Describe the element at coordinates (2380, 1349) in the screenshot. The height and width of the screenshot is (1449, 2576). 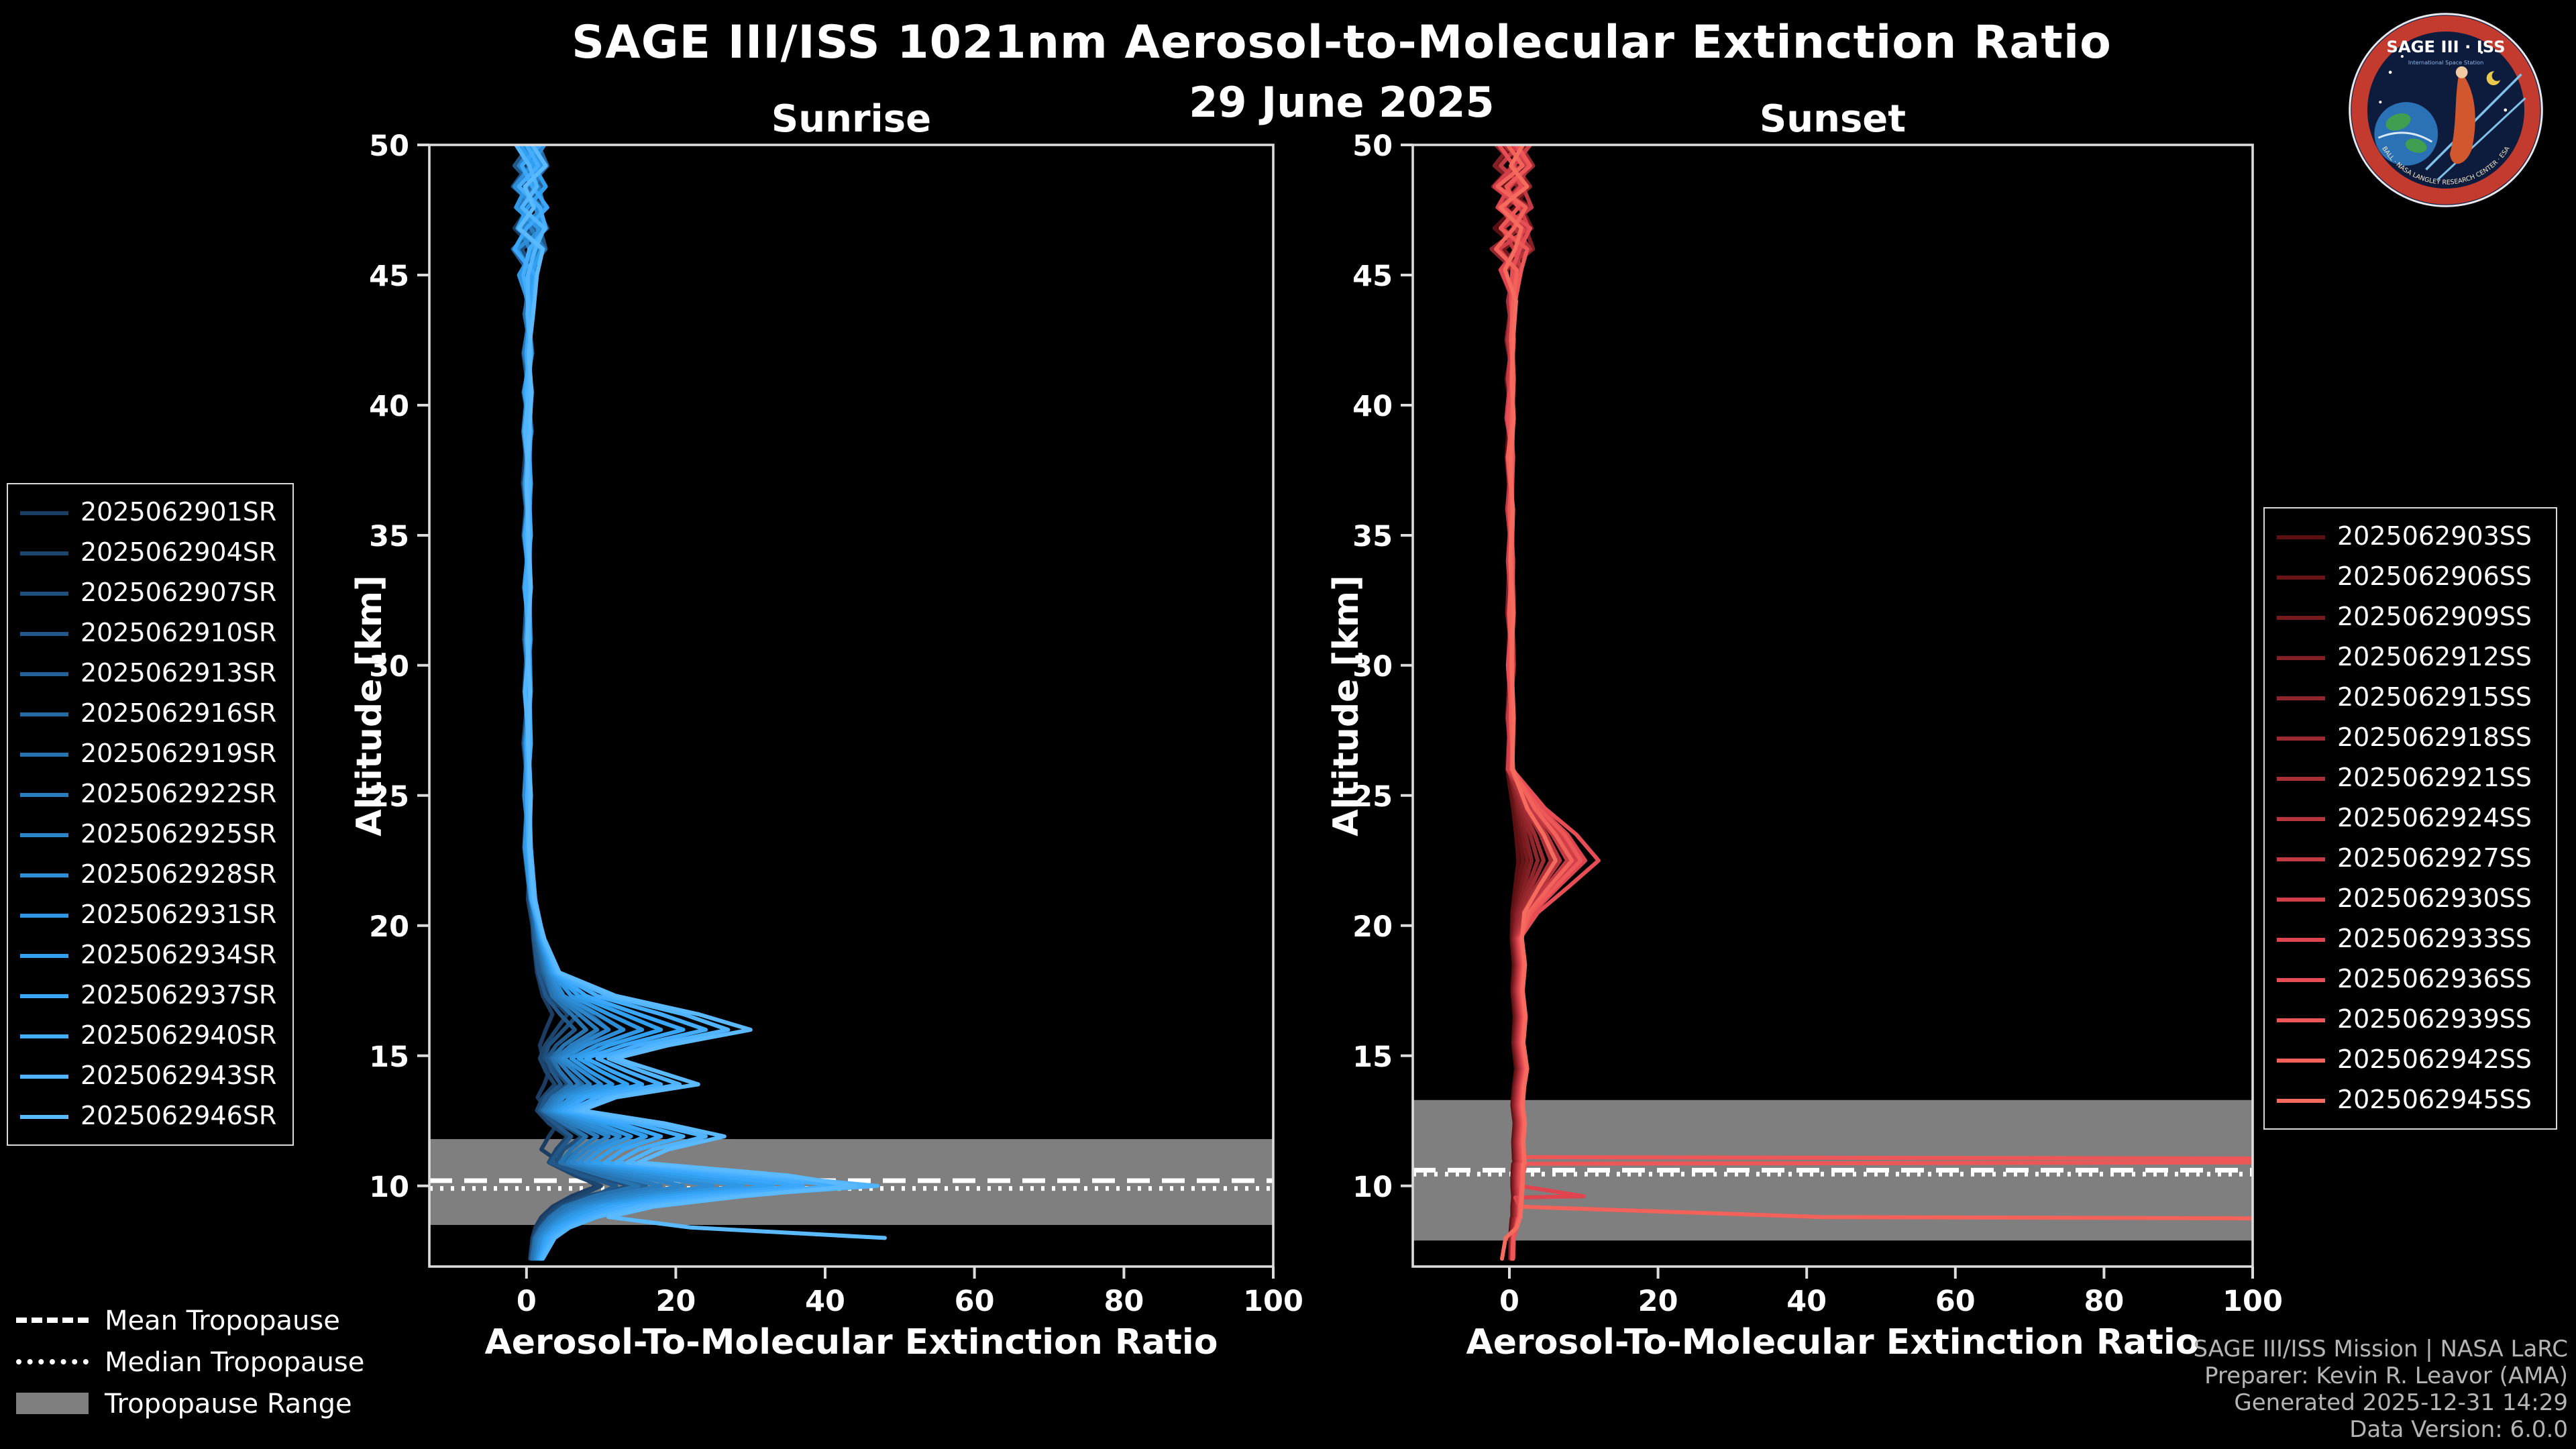
I see `credits-mission: SAGE III/ISS Mission | NASA LaRC` at that location.